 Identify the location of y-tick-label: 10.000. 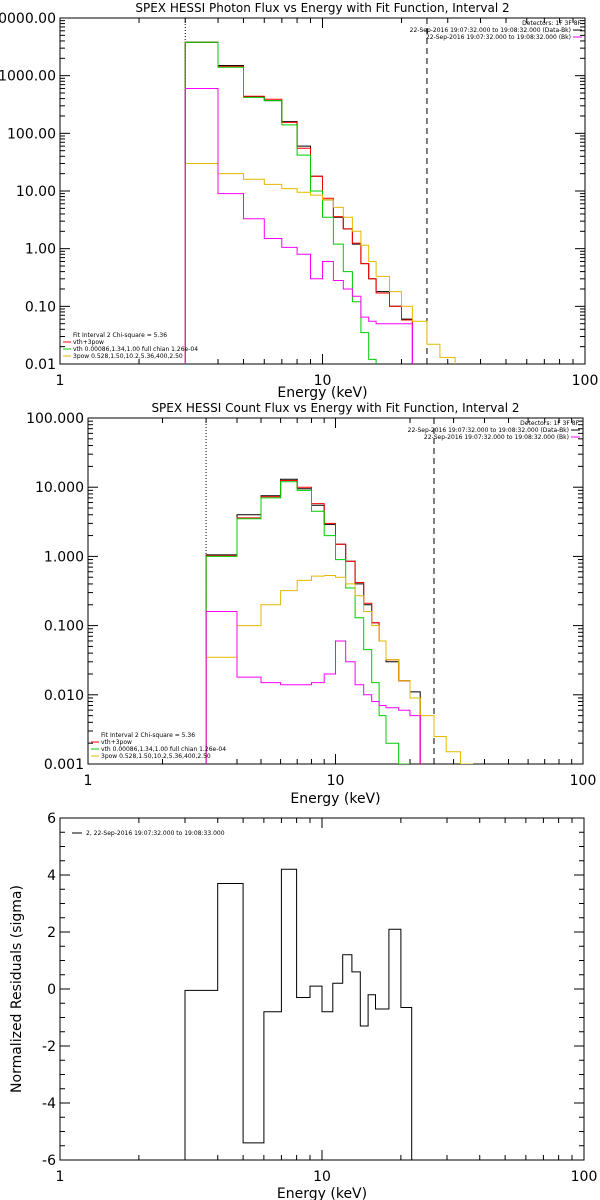
(59, 488).